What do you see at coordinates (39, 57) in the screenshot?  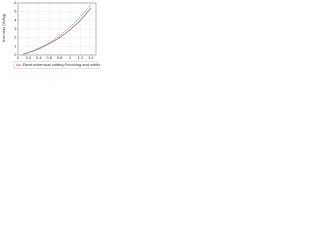 I see `x-tick-label: 0.4` at bounding box center [39, 57].